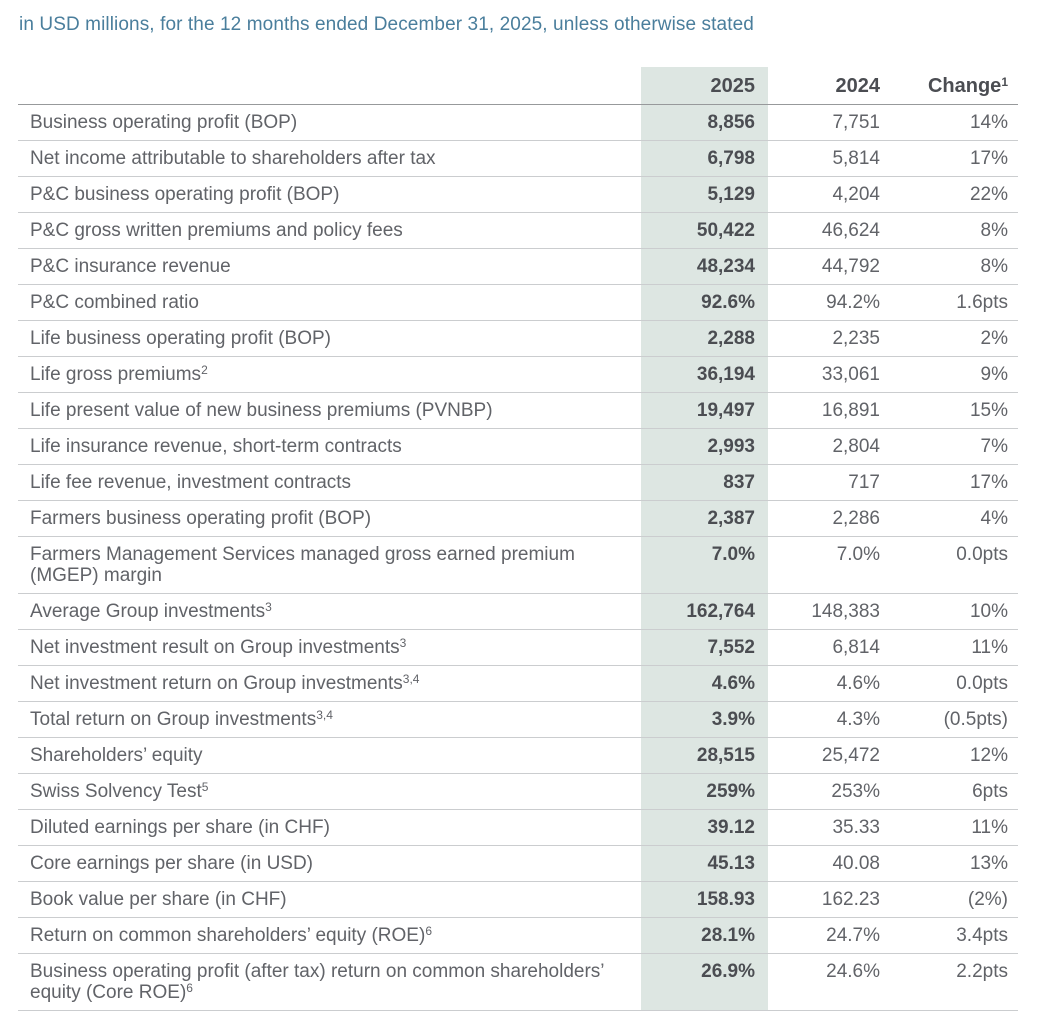 The height and width of the screenshot is (1027, 1041). I want to click on value-2024: 46,624, so click(830, 230).